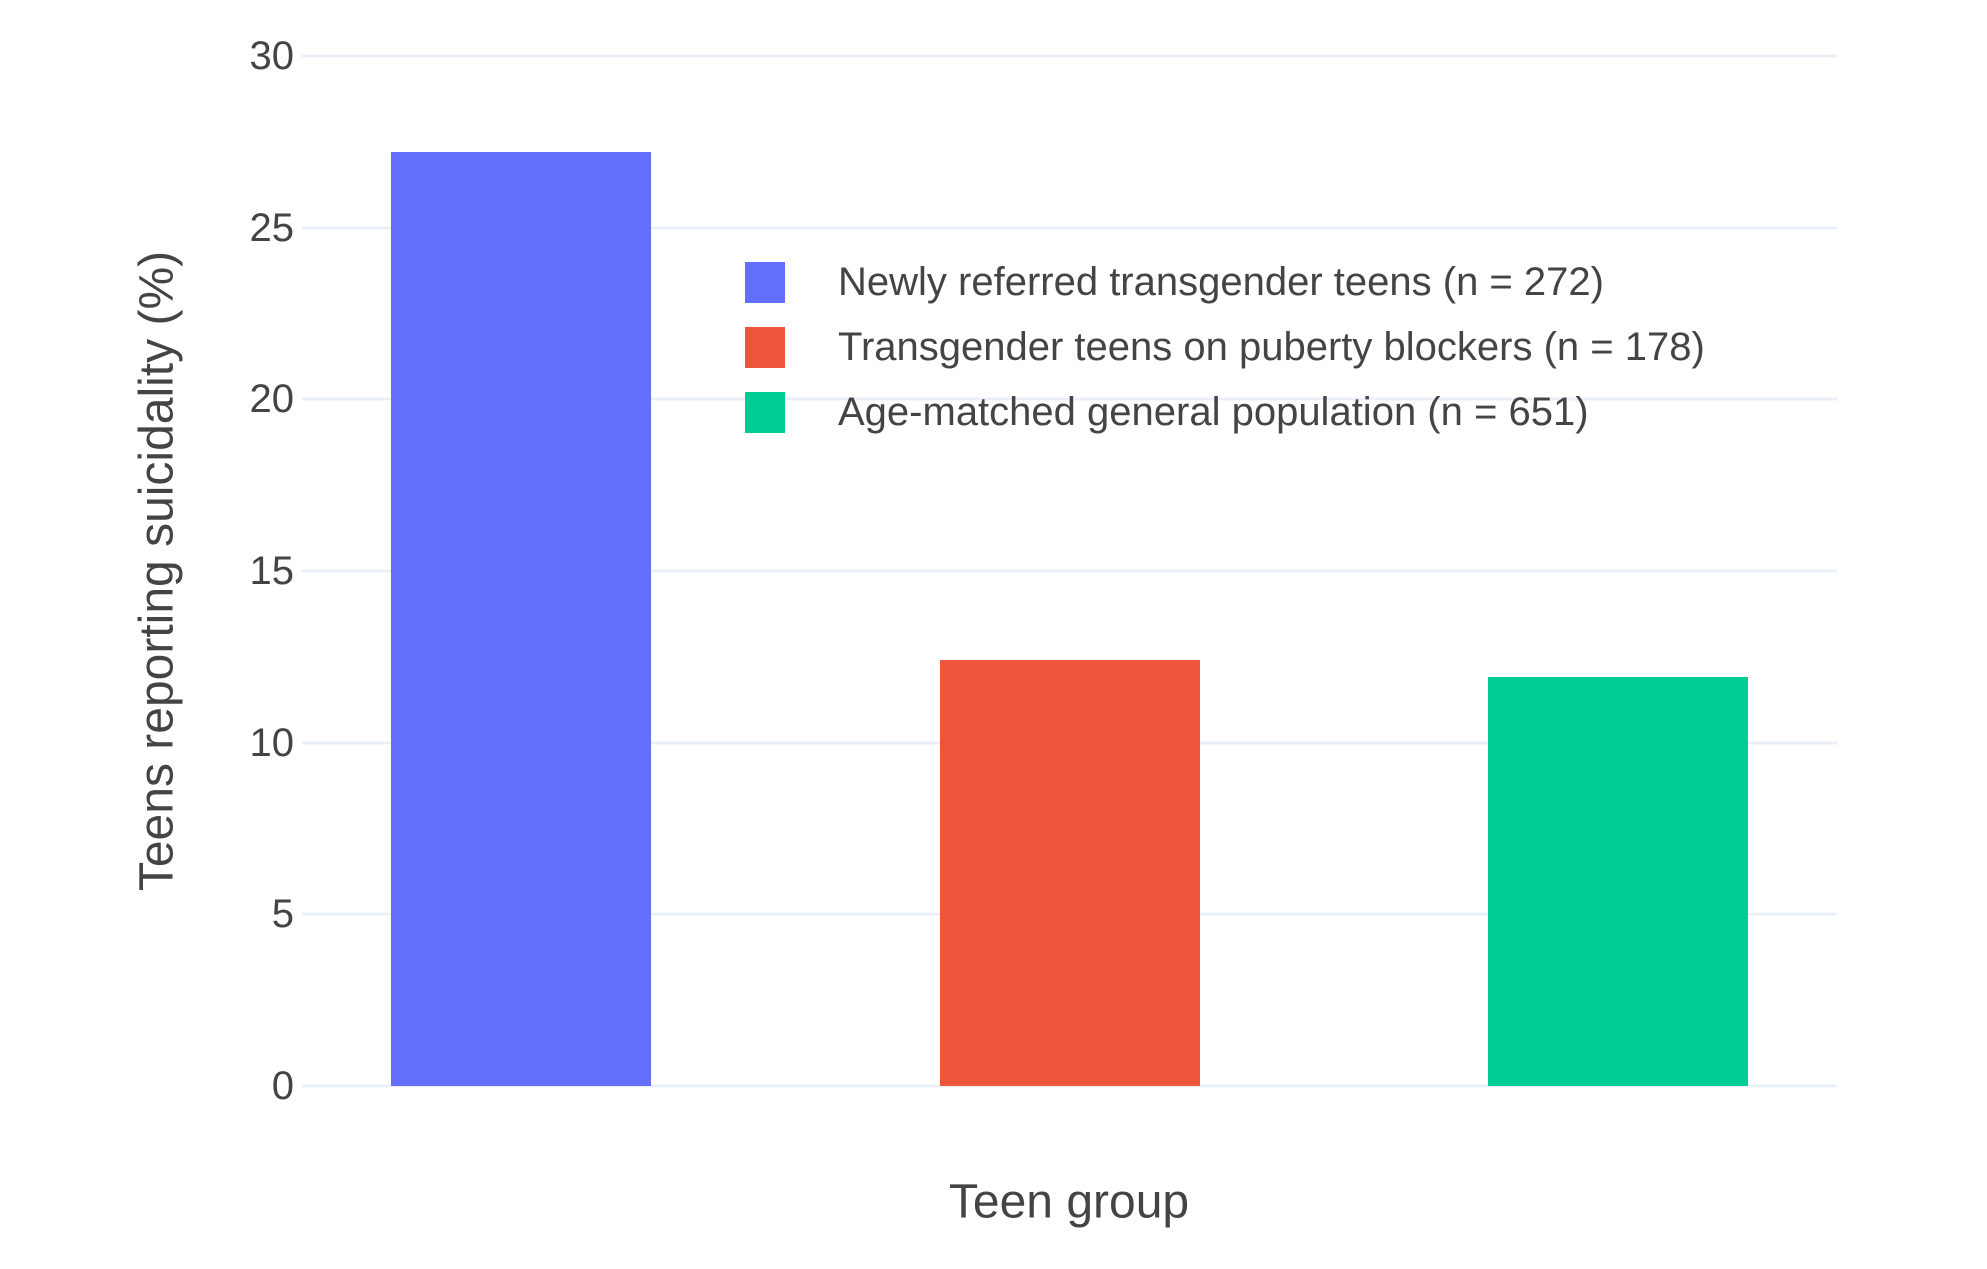 This screenshot has width=1987, height=1269. What do you see at coordinates (272, 399) in the screenshot?
I see `y-tick-label: 20` at bounding box center [272, 399].